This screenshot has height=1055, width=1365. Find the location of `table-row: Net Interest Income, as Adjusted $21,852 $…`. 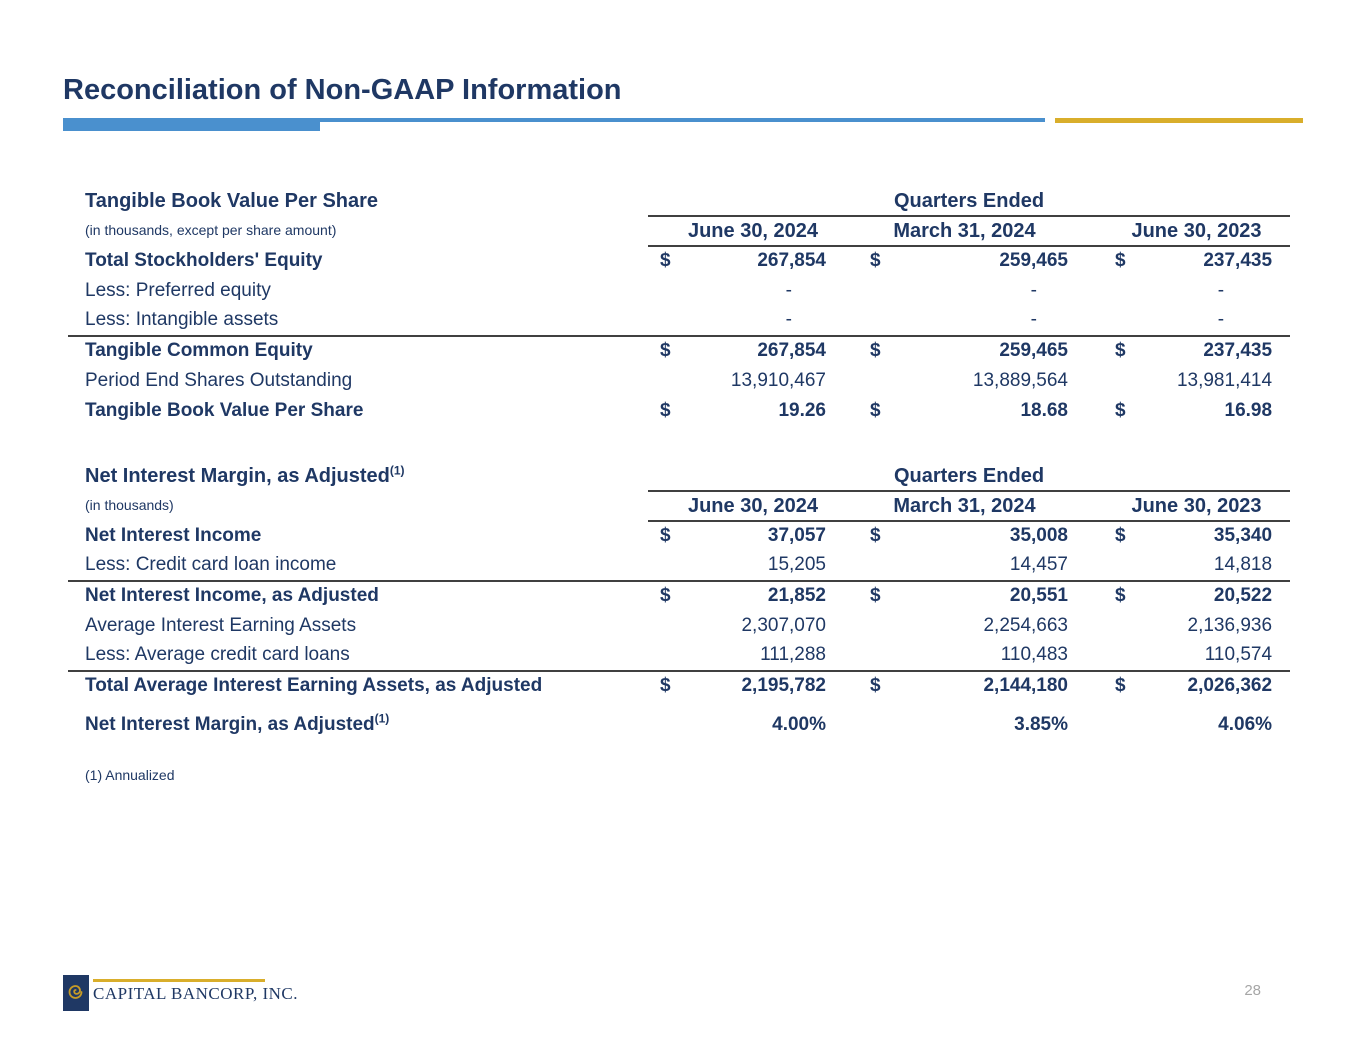

table-row: Net Interest Income, as Adjusted $21,852 $… is located at coordinates (679, 596).